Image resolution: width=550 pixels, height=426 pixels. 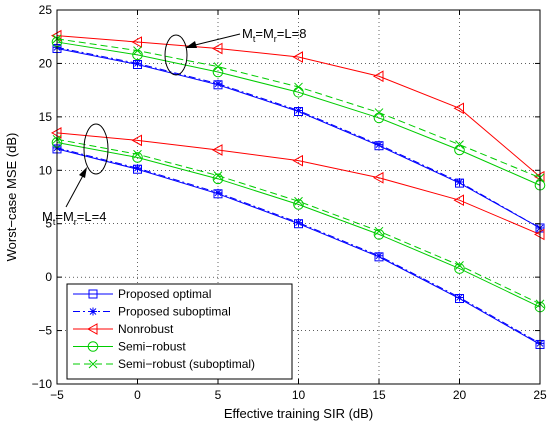 What do you see at coordinates (152, 347) in the screenshot?
I see `legend-label: Semi−robust` at bounding box center [152, 347].